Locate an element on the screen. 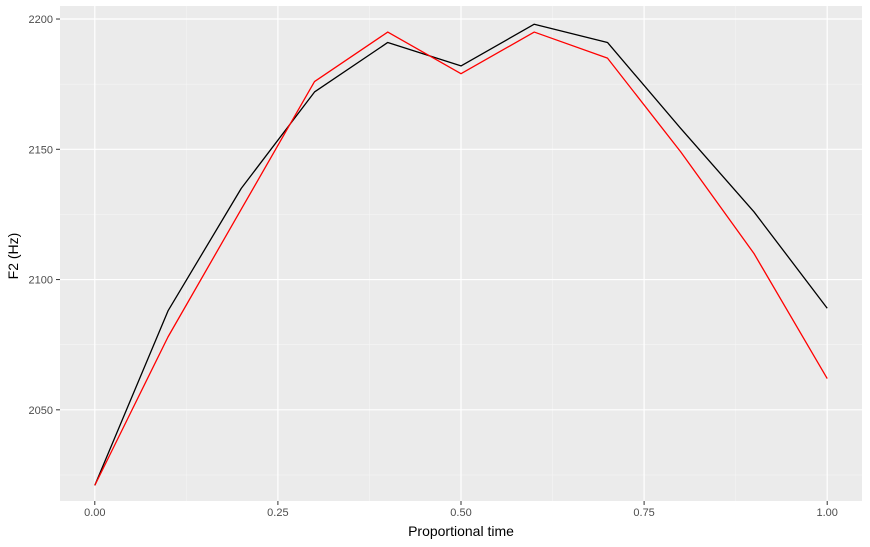 Image resolution: width=870 pixels, height=547 pixels. y-tick-label: 2200 is located at coordinates (41, 20).